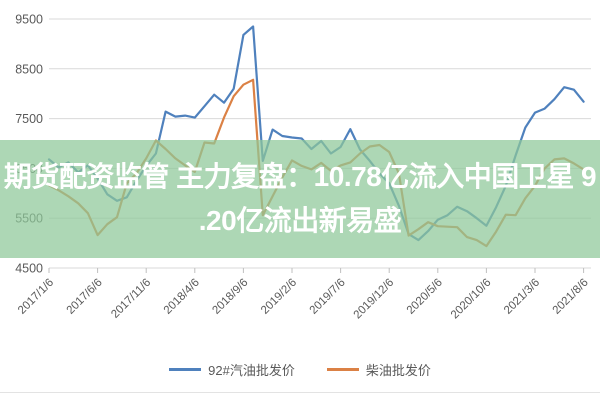 The image size is (600, 400). What do you see at coordinates (300, 392) in the screenshot?
I see `bottom-divider` at bounding box center [300, 392].